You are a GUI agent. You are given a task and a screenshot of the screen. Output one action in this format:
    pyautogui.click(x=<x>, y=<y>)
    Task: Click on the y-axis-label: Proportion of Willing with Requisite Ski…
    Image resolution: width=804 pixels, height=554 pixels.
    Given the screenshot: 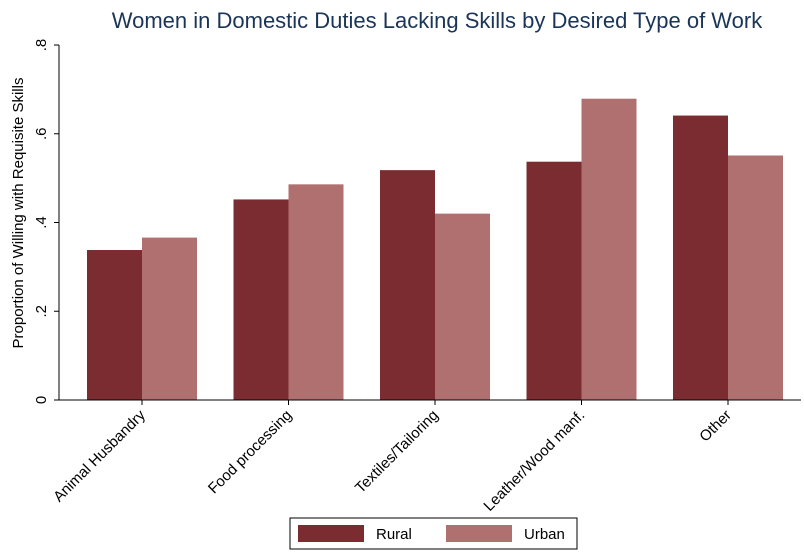 What is the action you would take?
    pyautogui.click(x=18, y=213)
    